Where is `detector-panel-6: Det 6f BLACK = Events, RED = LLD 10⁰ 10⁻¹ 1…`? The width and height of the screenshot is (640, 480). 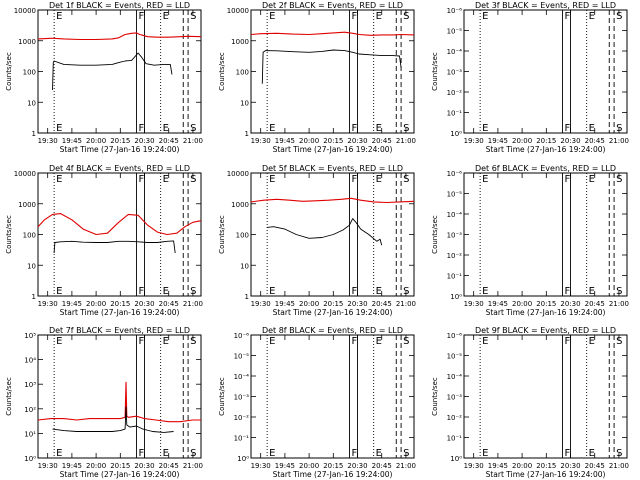
detector-panel-6: Det 6f BLACK = Events, RED = LLD 10⁰ 10⁻¹ 1… is located at coordinates (530, 240).